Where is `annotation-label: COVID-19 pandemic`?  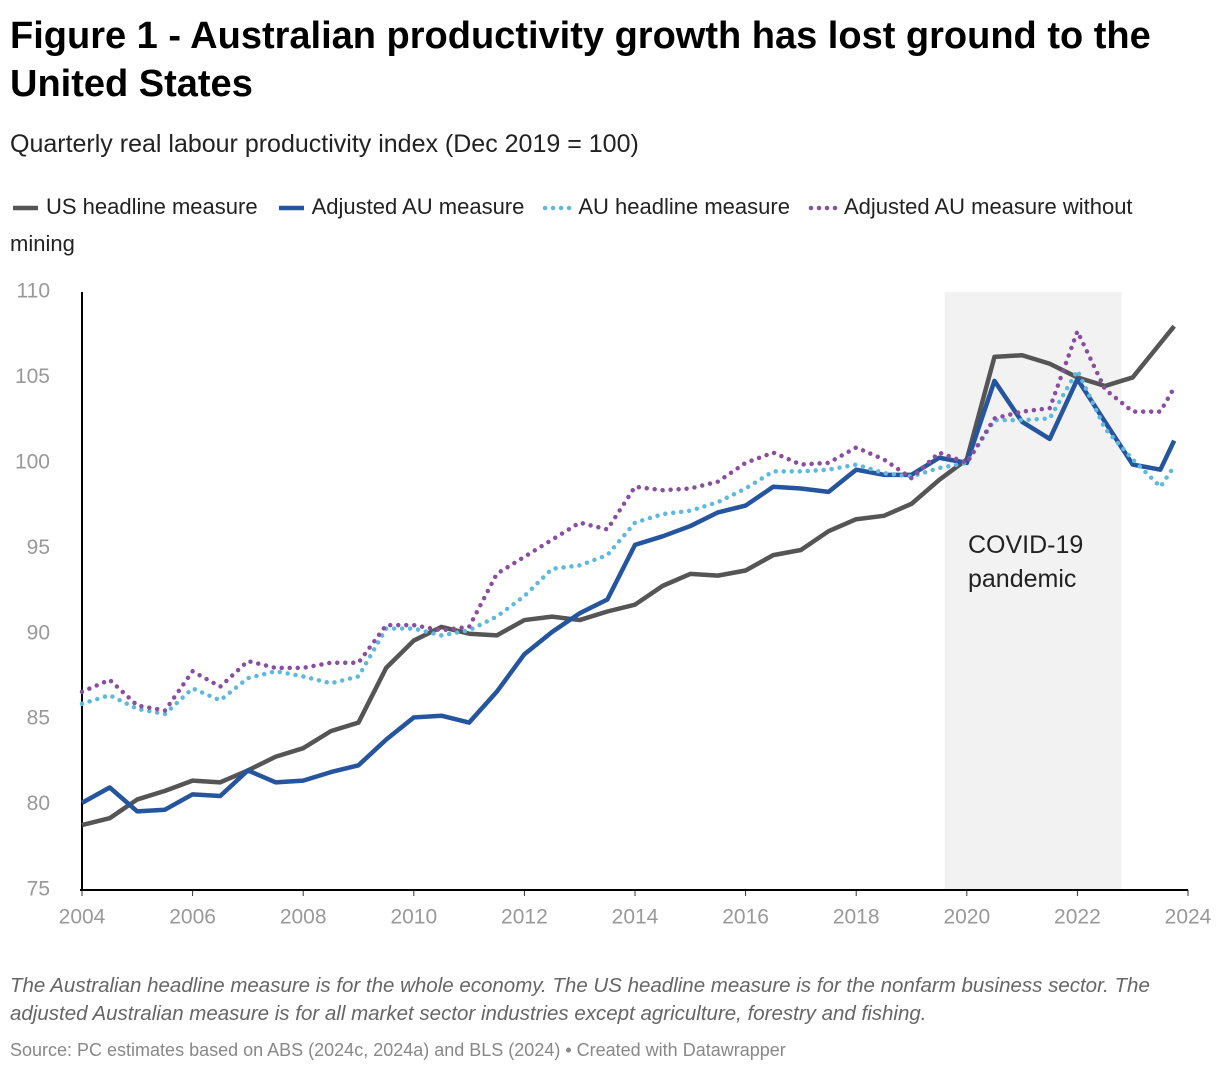
annotation-label: COVID-19 pandemic is located at coordinates (1026, 562).